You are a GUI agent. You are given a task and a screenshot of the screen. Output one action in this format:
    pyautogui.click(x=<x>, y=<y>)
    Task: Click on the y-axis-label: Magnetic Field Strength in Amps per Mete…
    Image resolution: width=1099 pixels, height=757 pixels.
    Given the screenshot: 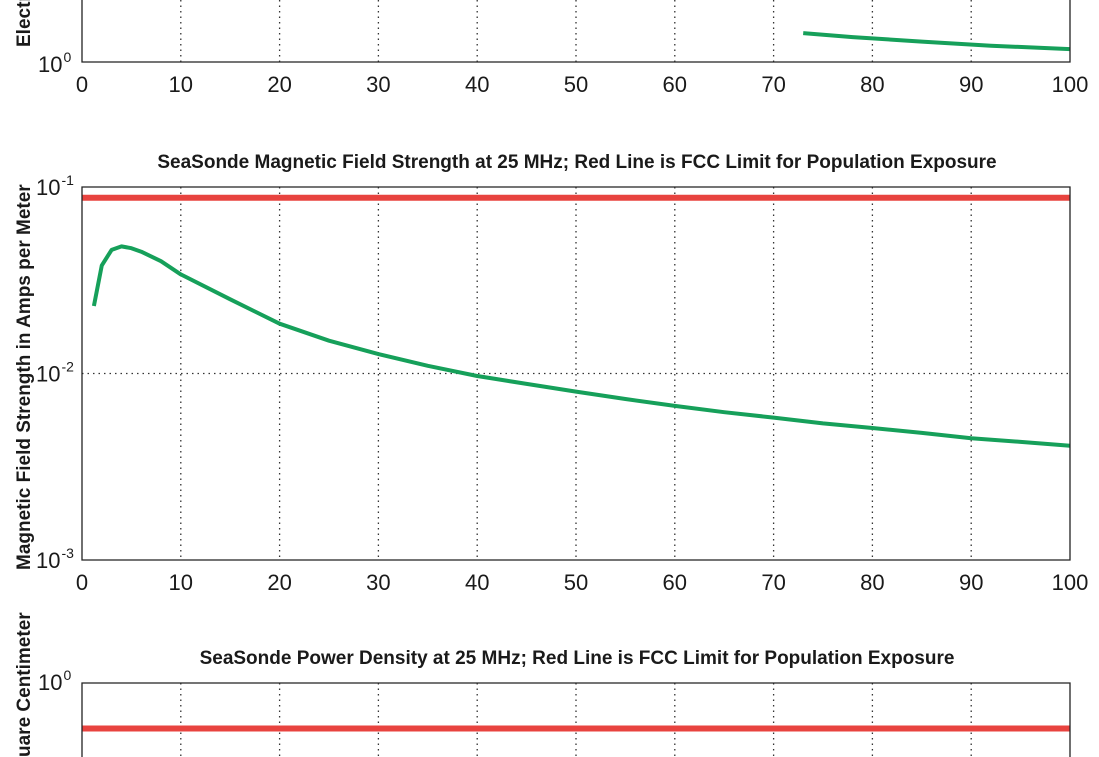 What is the action you would take?
    pyautogui.click(x=24, y=377)
    